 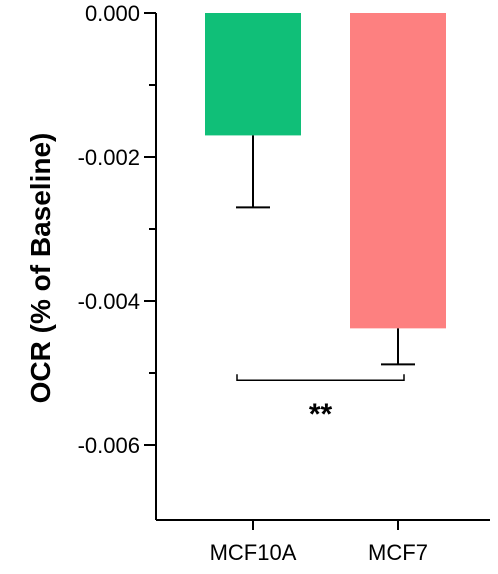 What do you see at coordinates (320, 377) in the screenshot?
I see `significance-bracket` at bounding box center [320, 377].